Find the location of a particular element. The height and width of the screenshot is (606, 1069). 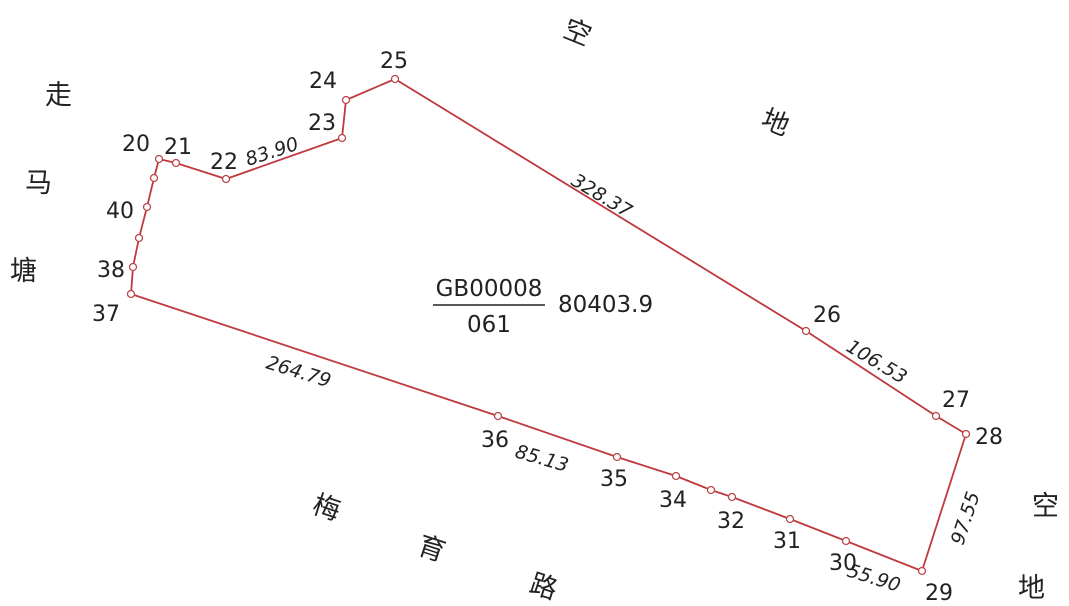

place-bottom-char-1: 梅 is located at coordinates (326, 508).